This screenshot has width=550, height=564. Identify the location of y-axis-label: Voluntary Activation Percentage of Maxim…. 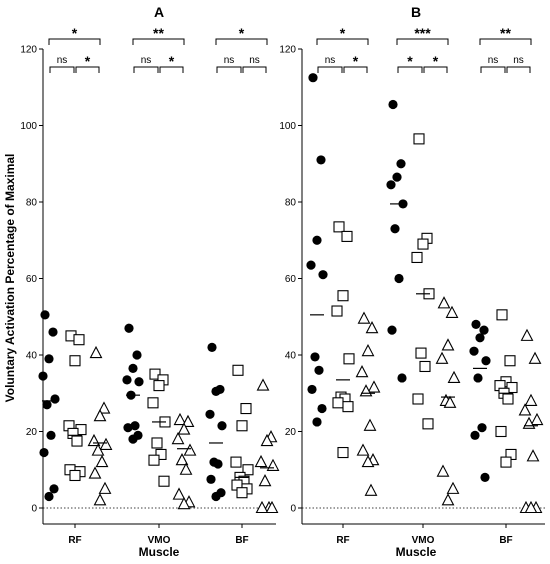
(10, 278).